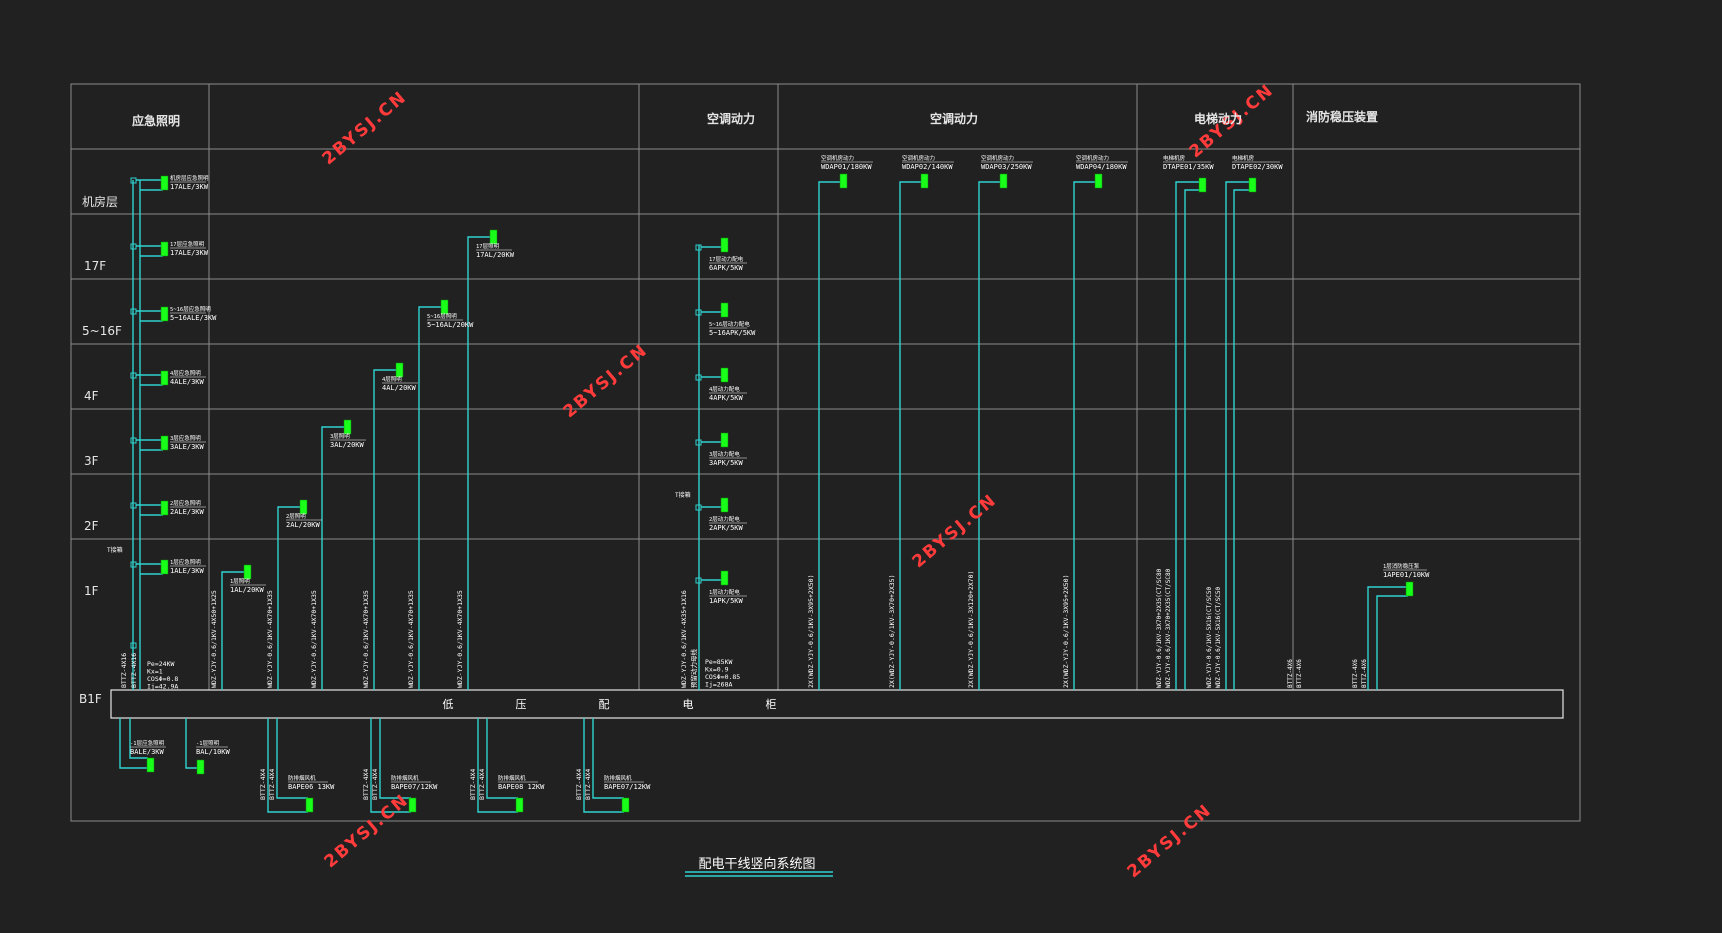  What do you see at coordinates (311, 787) in the screenshot?
I see `panel-id: BAPE06 13KW` at bounding box center [311, 787].